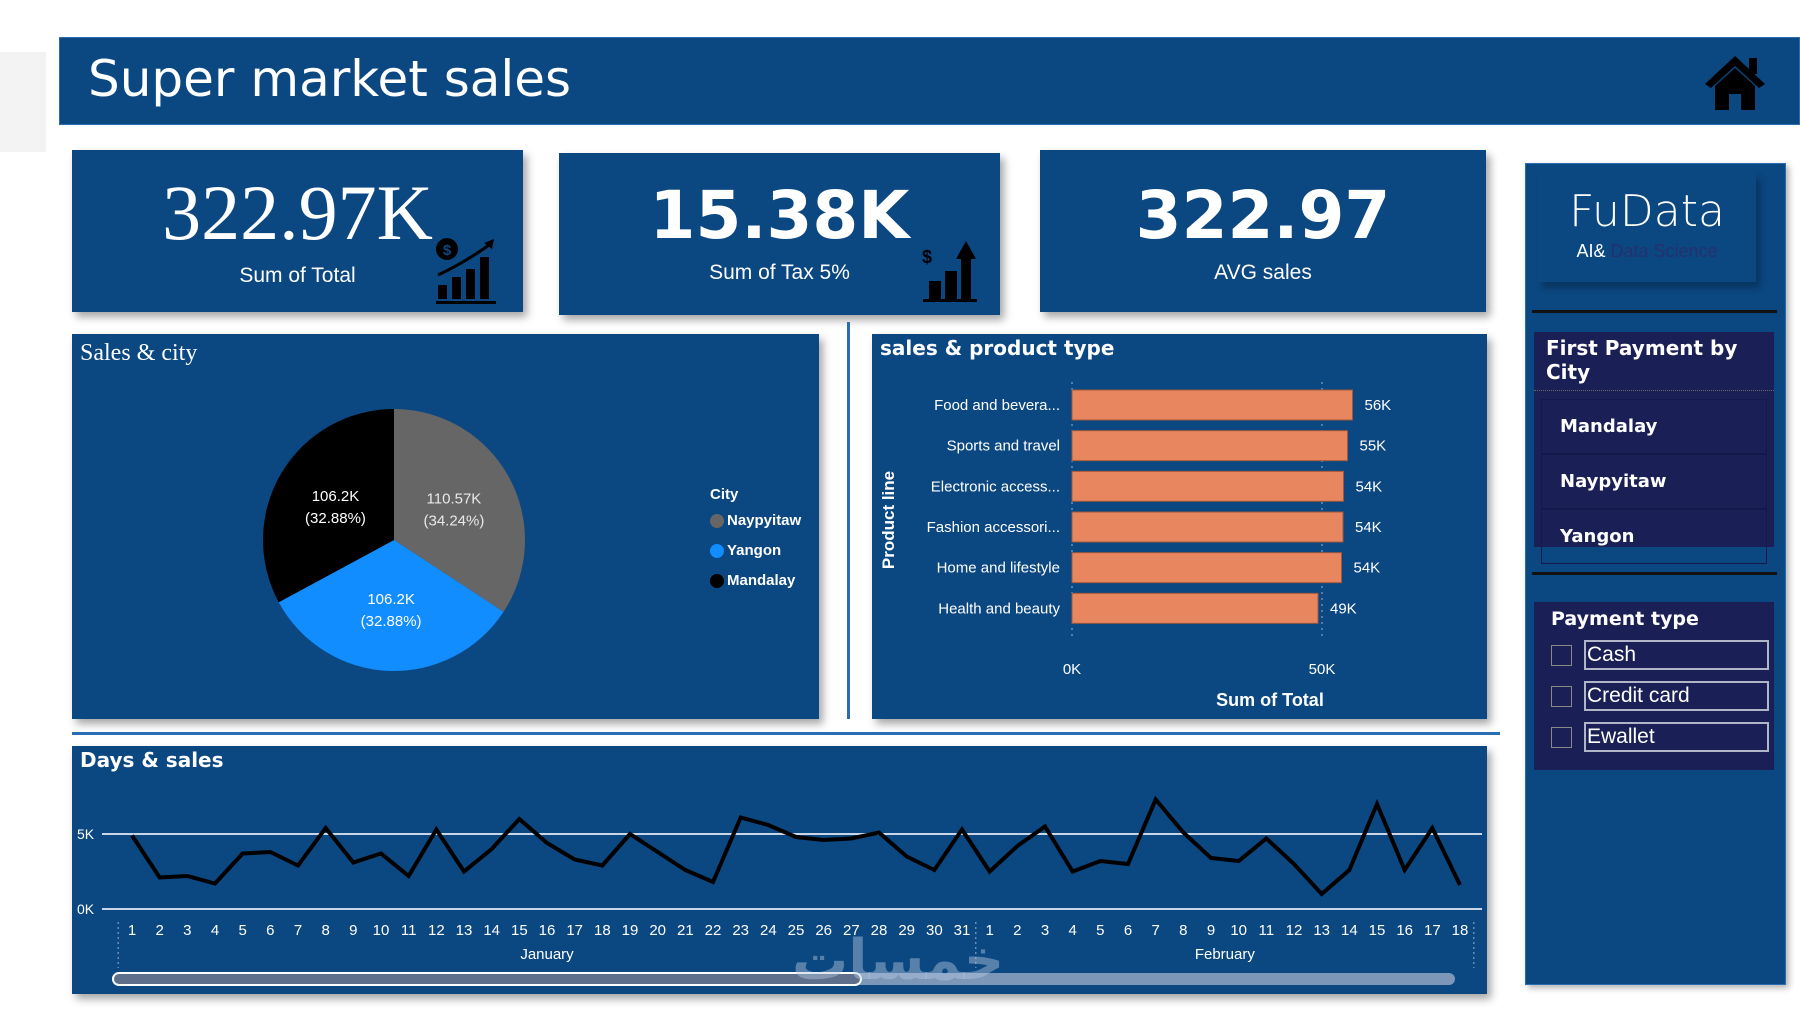 Image resolution: width=1800 pixels, height=1011 pixels. What do you see at coordinates (1270, 700) in the screenshot?
I see `x-axis-label: Sum of Total` at bounding box center [1270, 700].